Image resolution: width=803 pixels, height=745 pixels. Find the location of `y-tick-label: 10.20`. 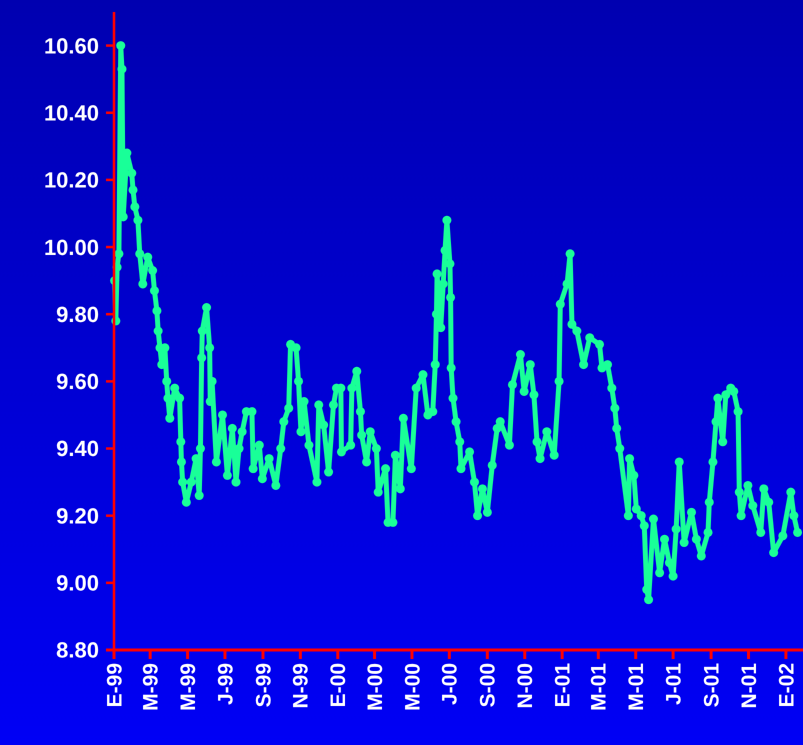

y-tick-label: 10.20 is located at coordinates (71, 180).